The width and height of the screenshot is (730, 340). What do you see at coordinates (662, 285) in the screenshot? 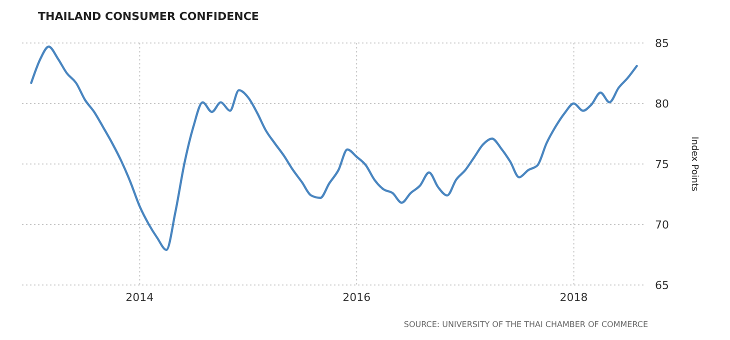
I see `y-tick-label: 65` at bounding box center [662, 285].